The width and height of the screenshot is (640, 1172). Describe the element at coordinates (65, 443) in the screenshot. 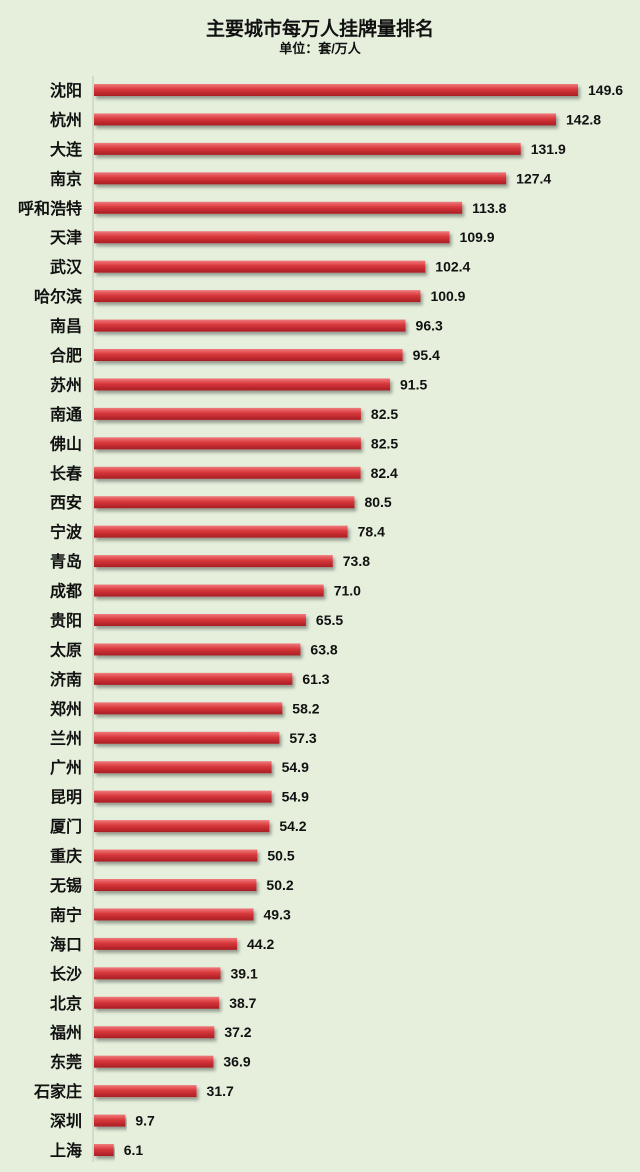

I see `category-label: 佛山` at that location.